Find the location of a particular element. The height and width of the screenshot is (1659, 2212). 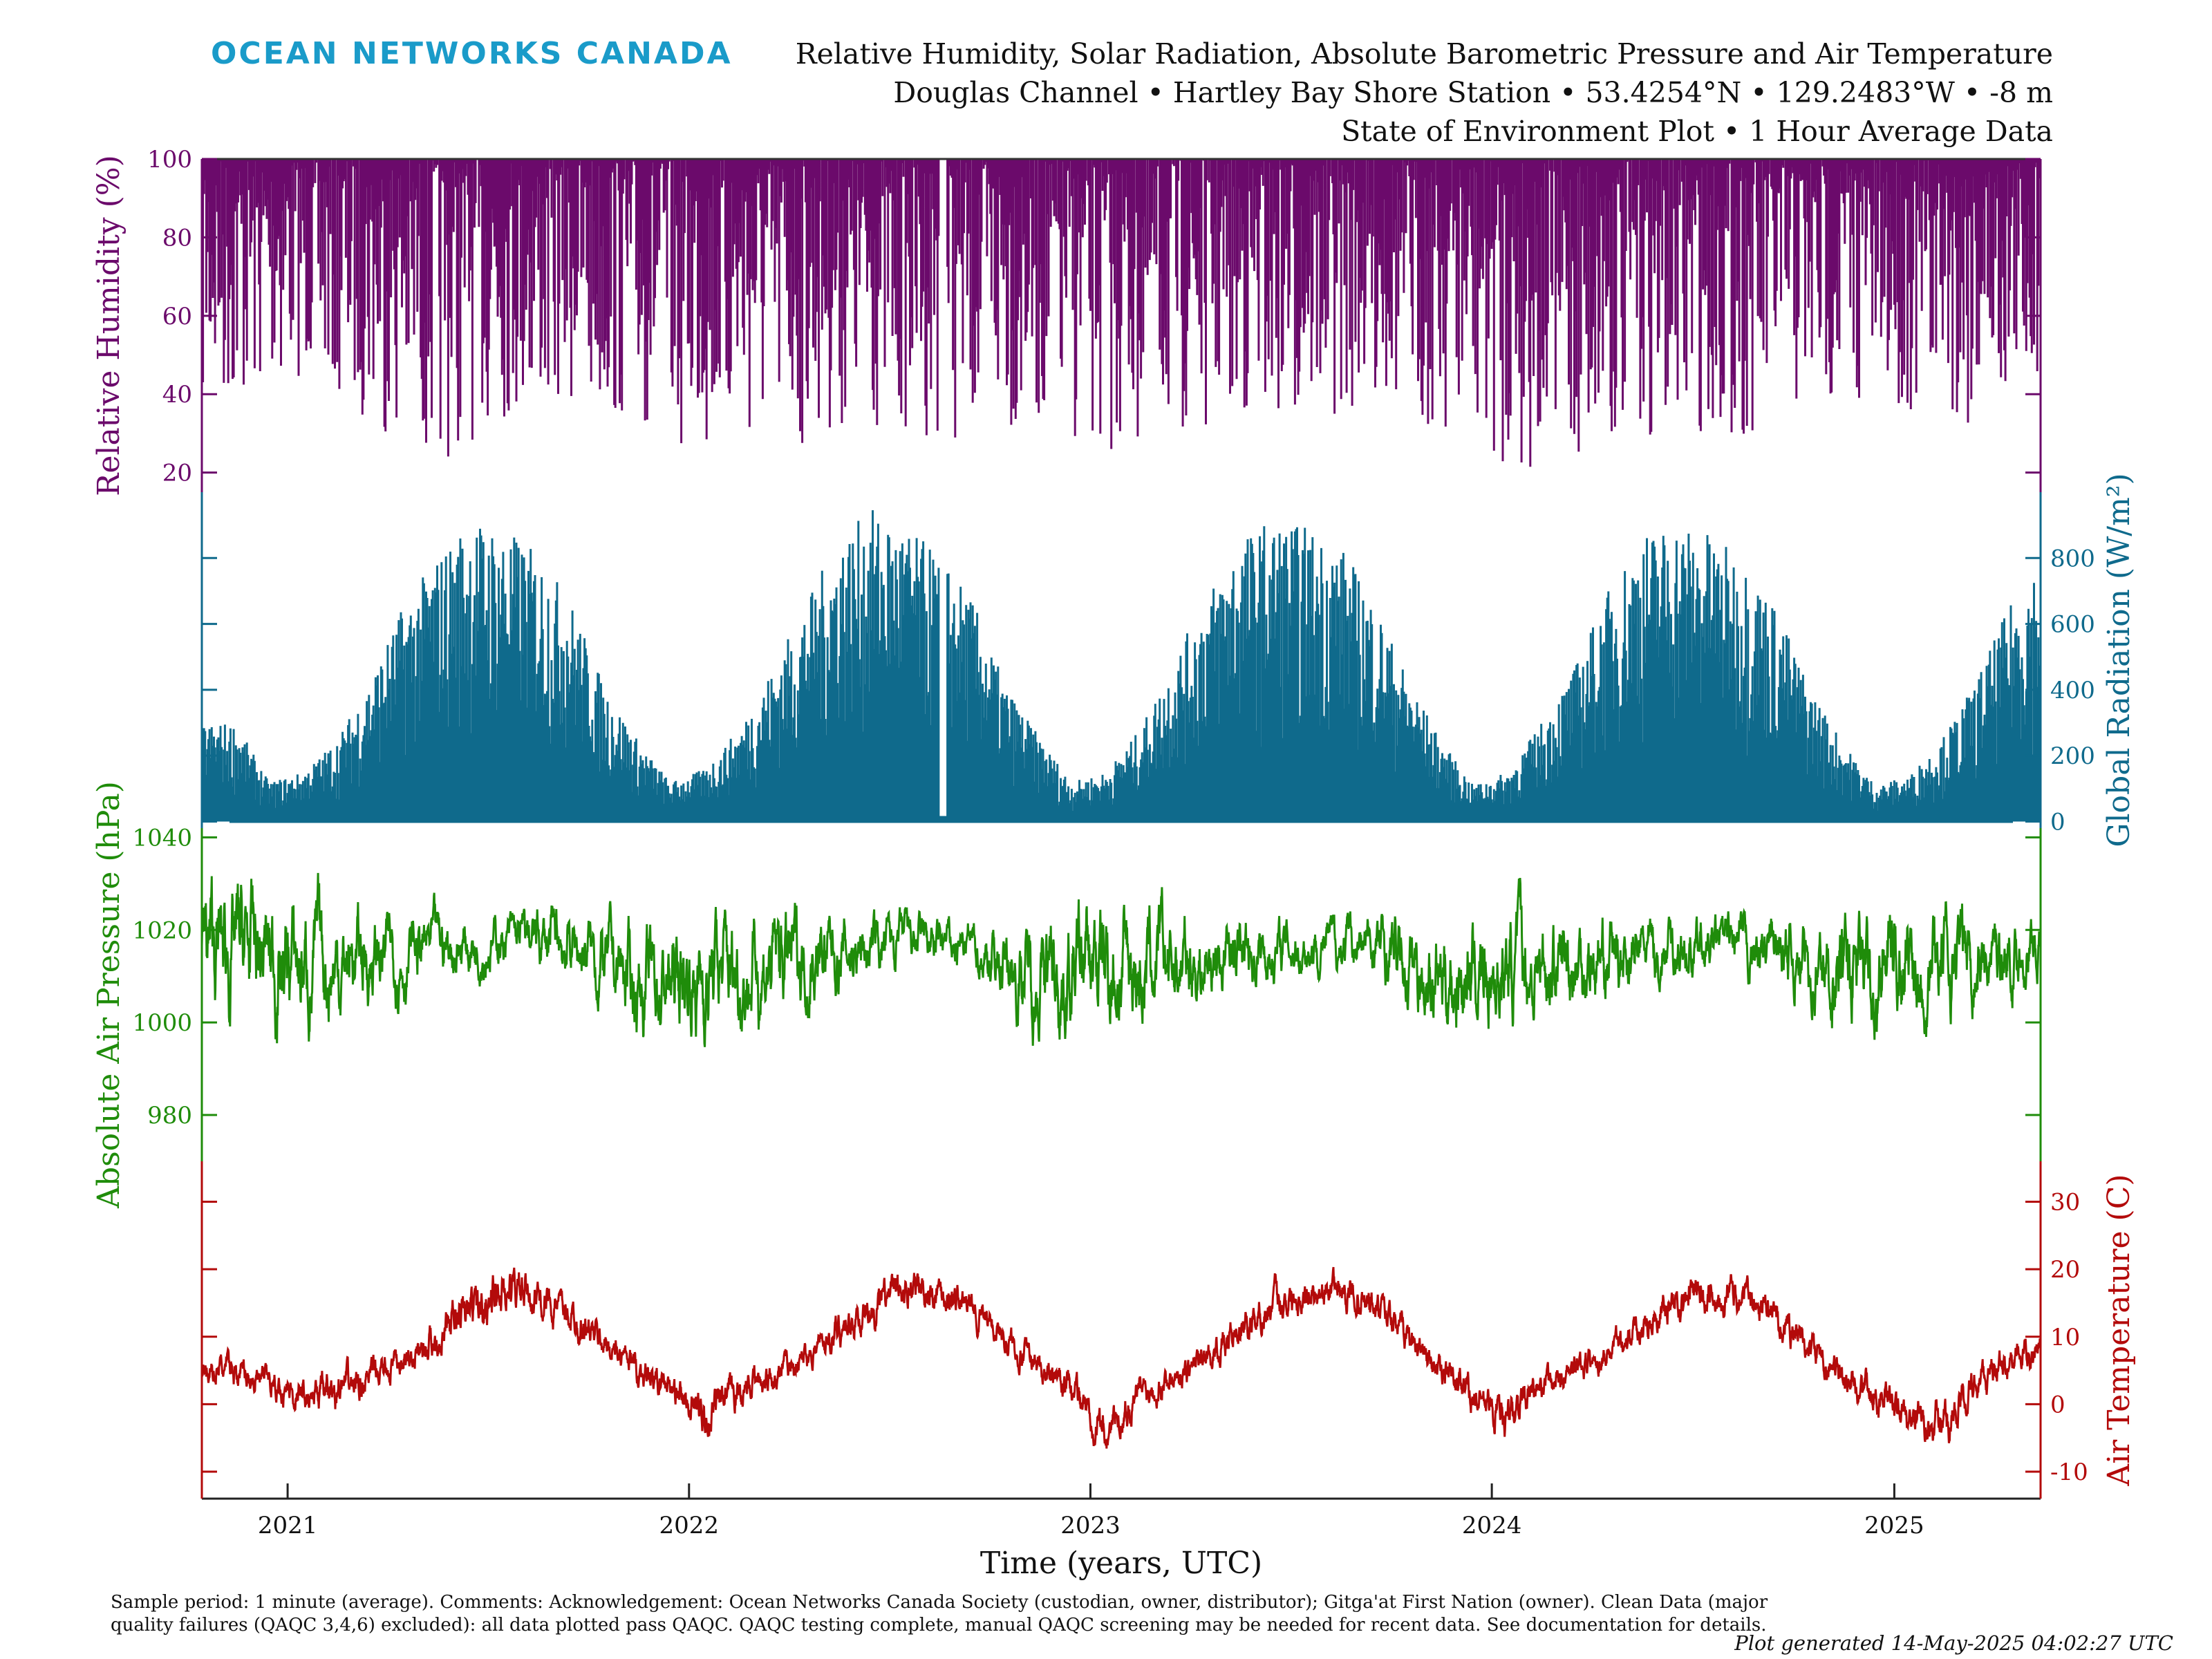

radiation-axis-label: Global Radiation (W/m²) is located at coordinates (2119, 660).